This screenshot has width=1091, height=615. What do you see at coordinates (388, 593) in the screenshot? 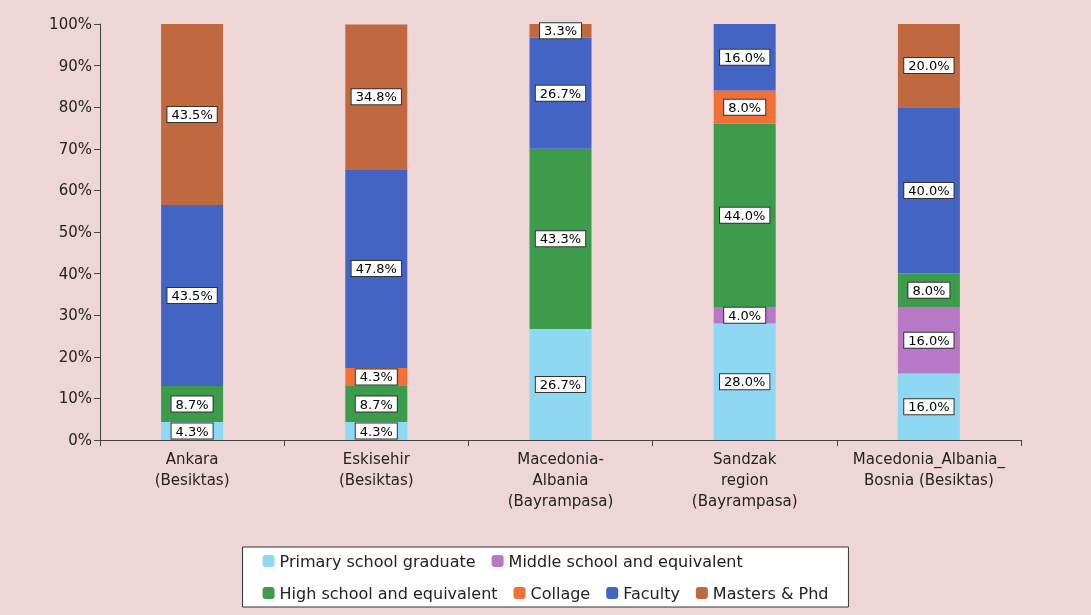
I see `legend-label: High school and equivalent` at bounding box center [388, 593].